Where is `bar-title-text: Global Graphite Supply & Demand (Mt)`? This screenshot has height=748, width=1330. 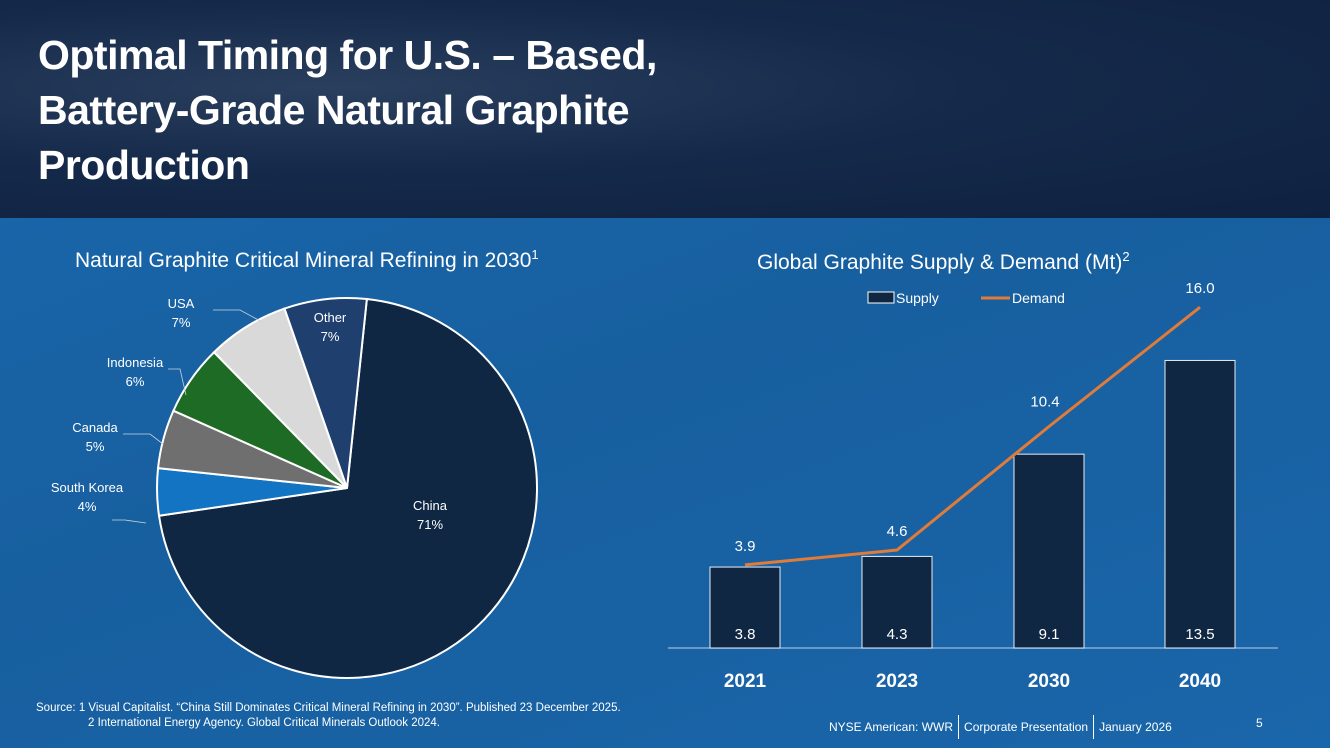
bar-title-text: Global Graphite Supply & Demand (Mt) is located at coordinates (940, 262).